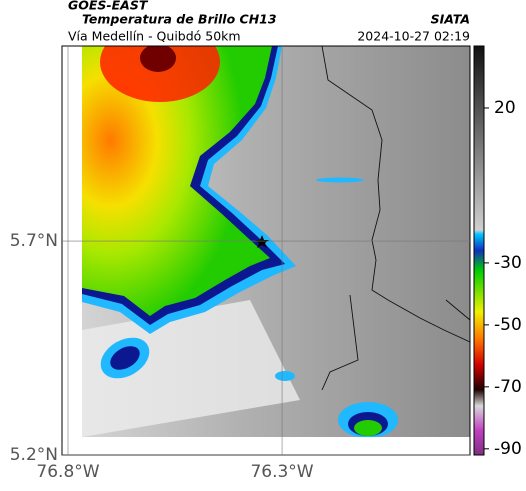  Describe the element at coordinates (508, 263) in the screenshot. I see `colorbar-tick-label: -30` at that location.